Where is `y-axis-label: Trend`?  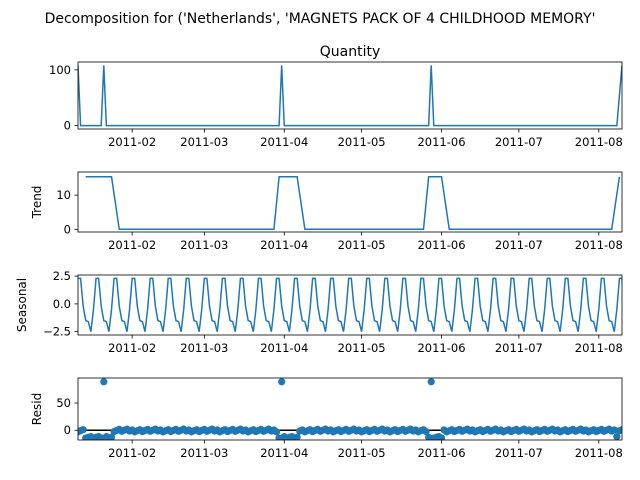
y-axis-label: Trend is located at coordinates (37, 203).